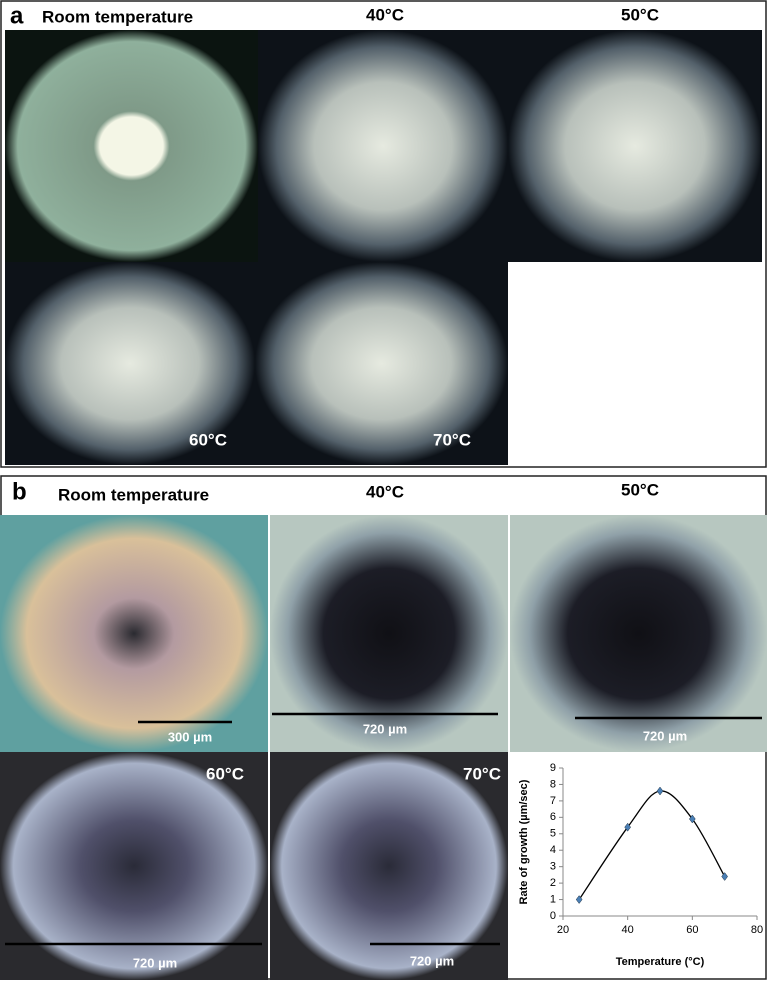  I want to click on y-tick-label: 6, so click(553, 817).